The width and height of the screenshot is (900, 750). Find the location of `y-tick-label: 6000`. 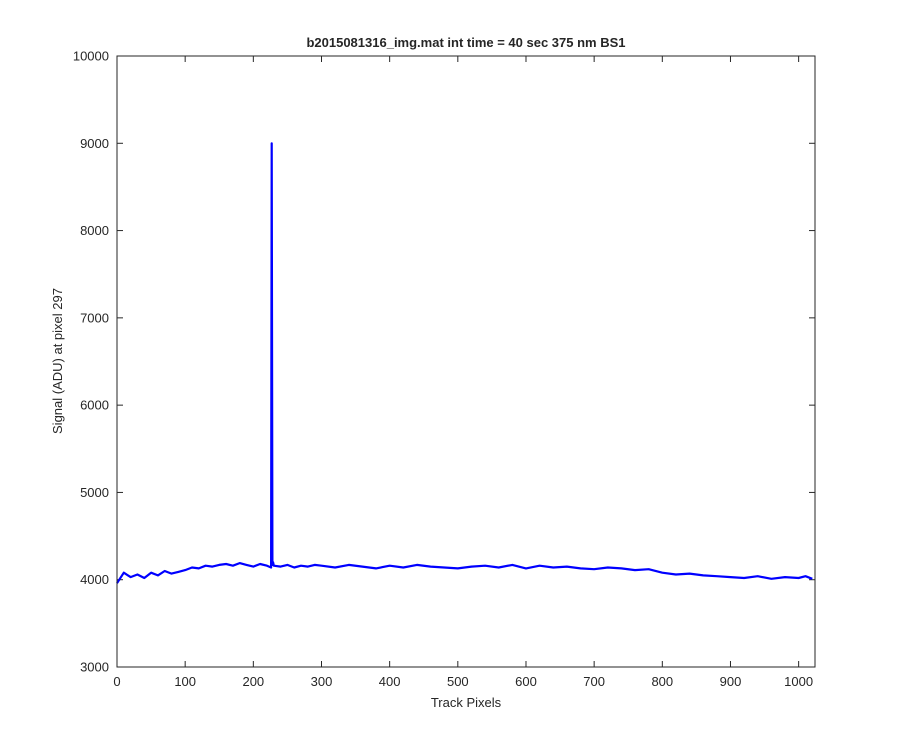

y-tick-label: 6000 is located at coordinates (94, 405).